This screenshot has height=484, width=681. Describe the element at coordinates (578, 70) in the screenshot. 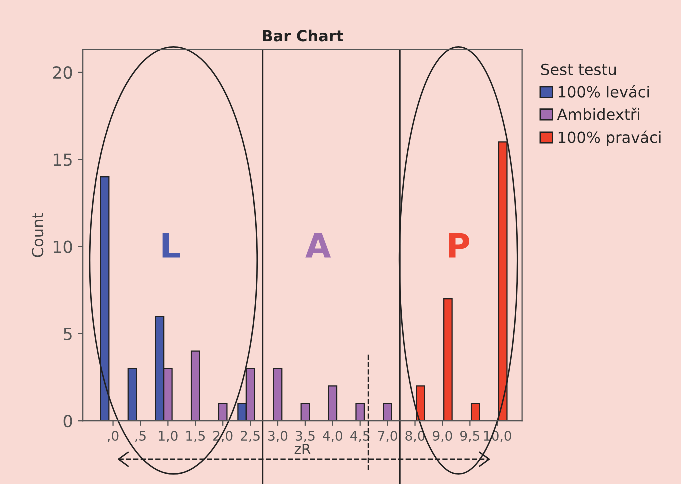

I see `legend-title: Sest testu` at that location.